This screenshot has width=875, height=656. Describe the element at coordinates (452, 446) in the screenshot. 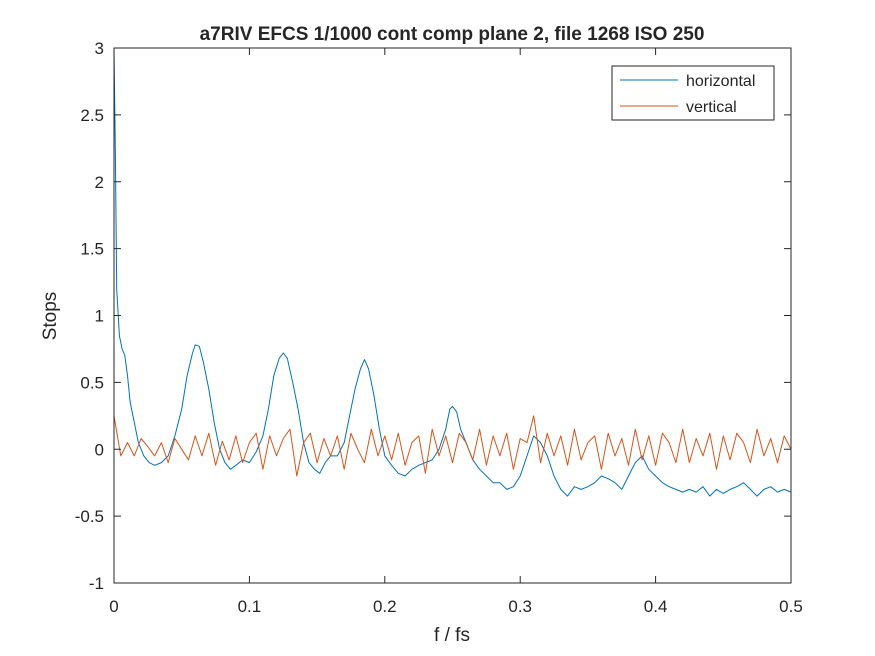

I see `series-line-vertical` at that location.